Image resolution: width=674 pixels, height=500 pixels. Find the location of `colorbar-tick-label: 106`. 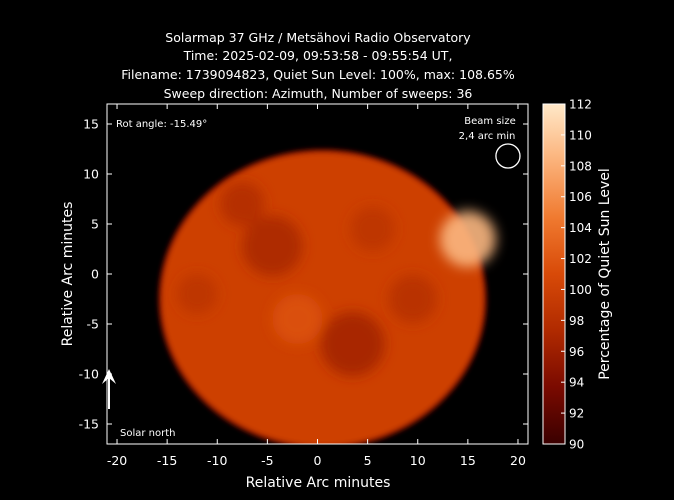

colorbar-tick-label: 106 is located at coordinates (580, 197).